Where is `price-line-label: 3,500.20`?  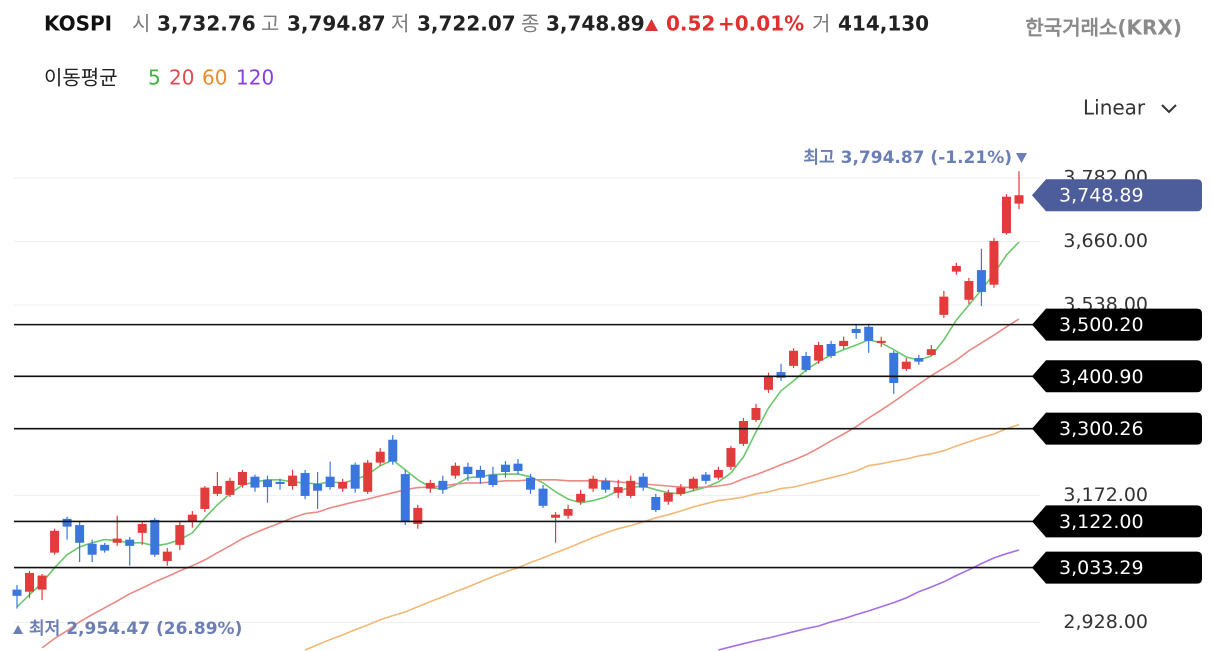 price-line-label: 3,500.20 is located at coordinates (1101, 325).